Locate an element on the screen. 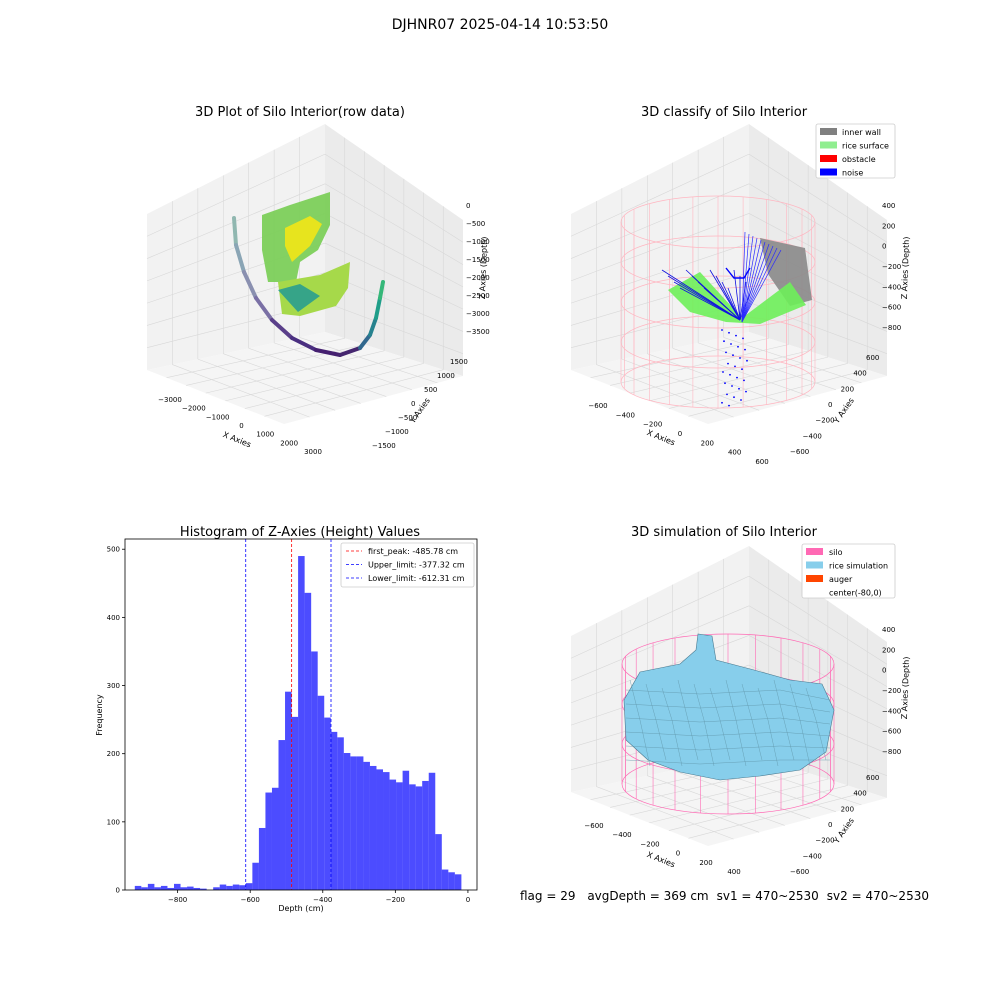  panel1-ytick-label: 1000 is located at coordinates (446, 376).